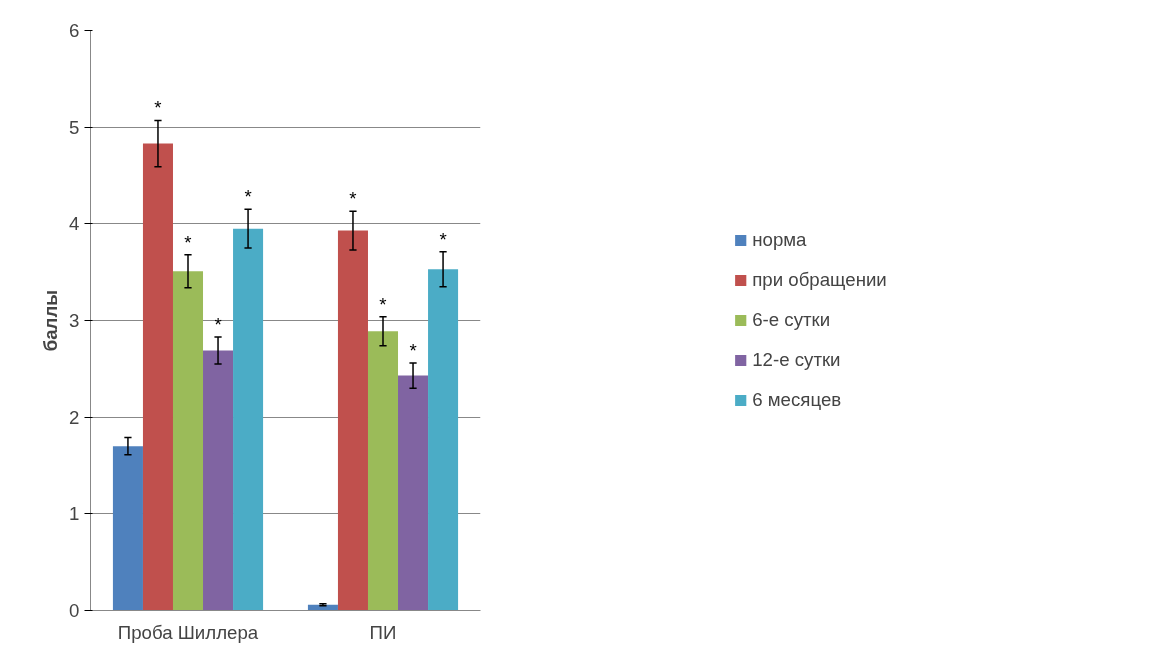  Describe the element at coordinates (819, 280) in the screenshot. I see `legend-label: при обращении` at that location.